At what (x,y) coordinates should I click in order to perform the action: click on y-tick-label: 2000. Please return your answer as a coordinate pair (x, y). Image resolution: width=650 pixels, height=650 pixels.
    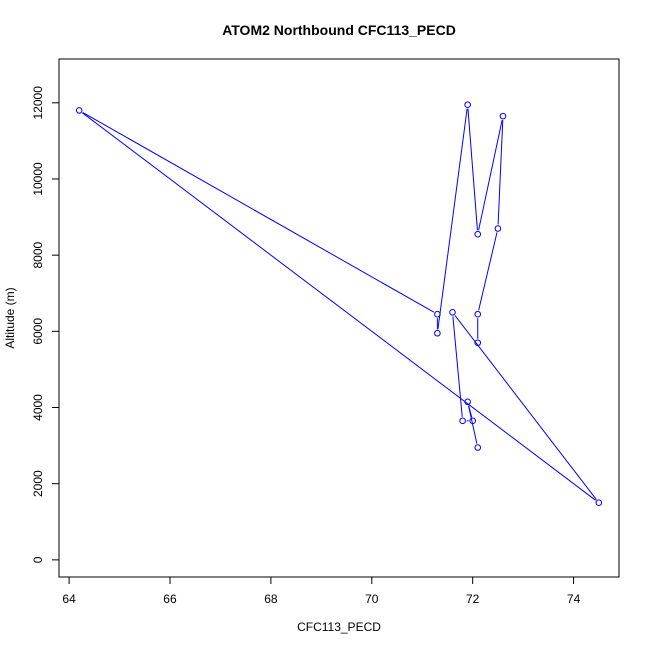
    Looking at the image, I should click on (38, 483).